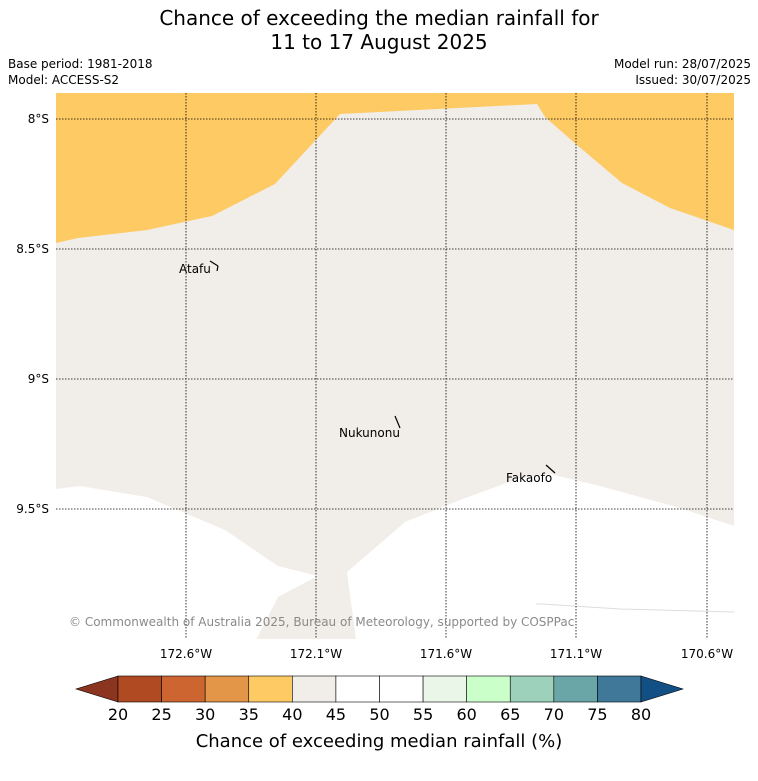  Describe the element at coordinates (379, 741) in the screenshot. I see `colorbar-title: Chance of exceeding median rainfall (%)` at that location.